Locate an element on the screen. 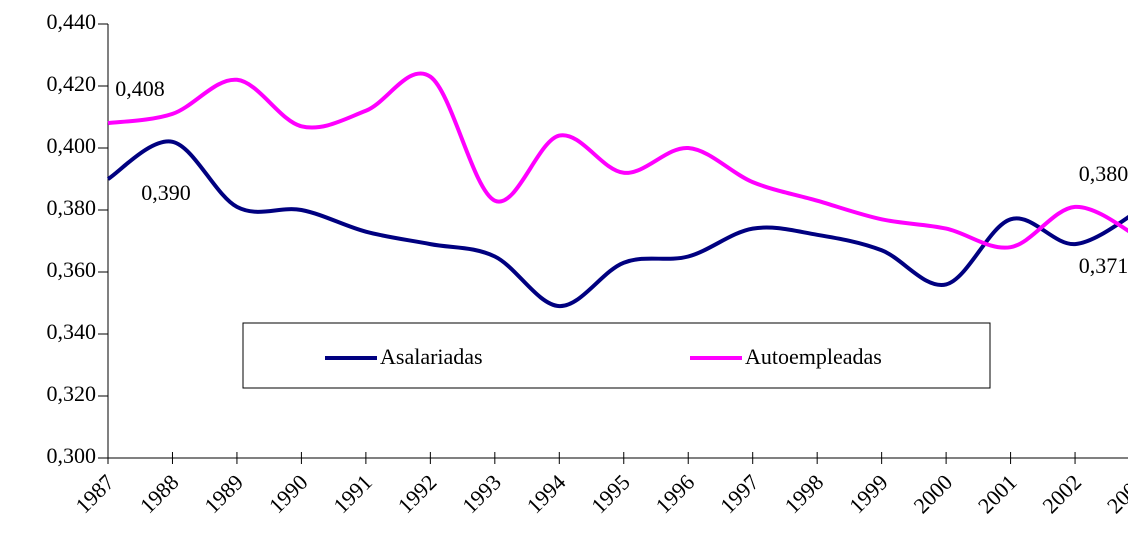  y-tick-label: 0,340 is located at coordinates (72, 331).